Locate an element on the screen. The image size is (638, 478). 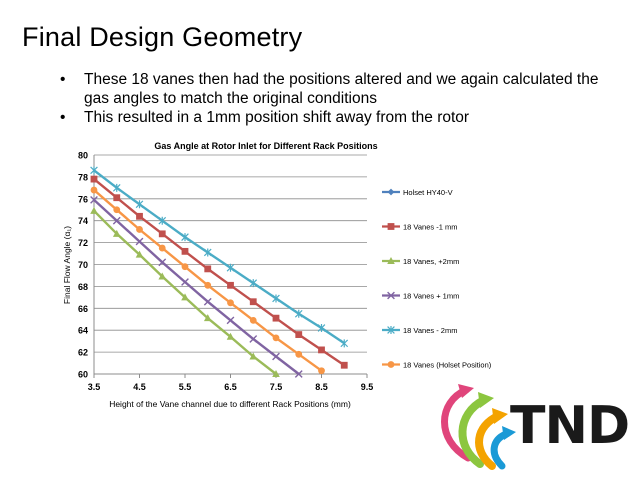
y-tick-label: 70 is located at coordinates (83, 265).